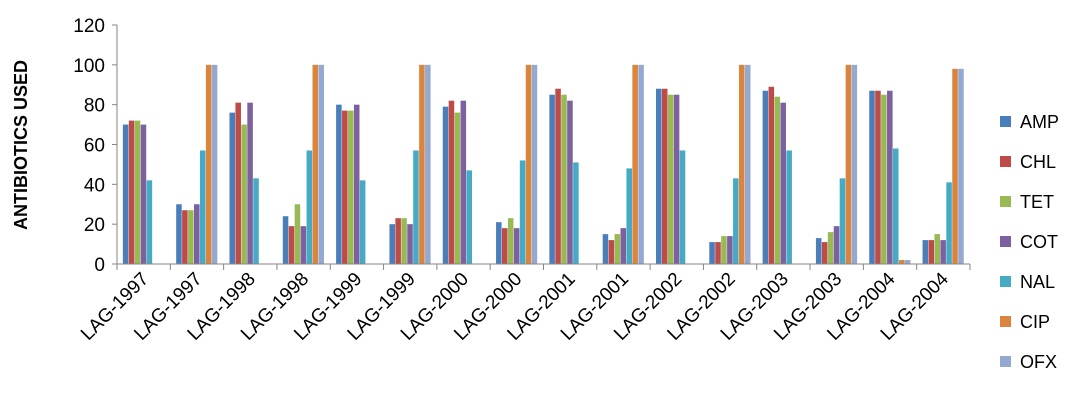 This screenshot has height=406, width=1071. I want to click on legend-swatch-chl, so click(1005, 161).